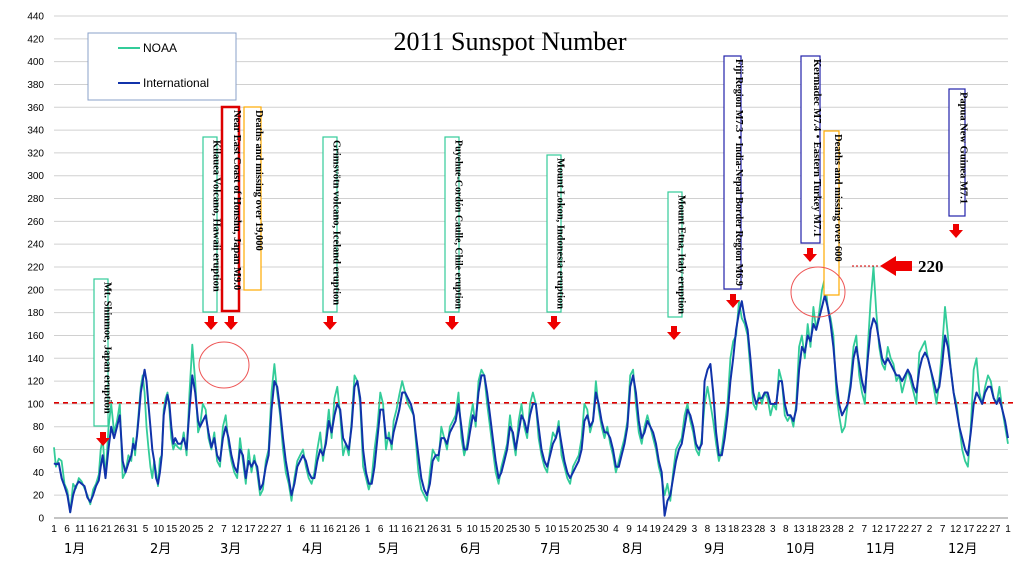  I want to click on legend-international-label: International, so click(176, 83).